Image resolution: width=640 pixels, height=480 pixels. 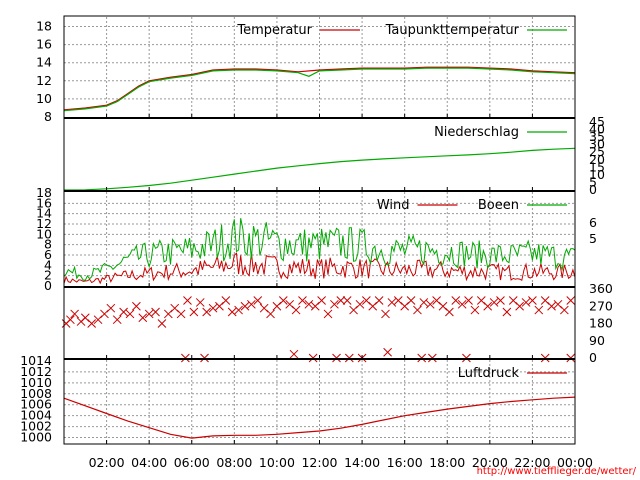 I want to click on y-tick-label: 1012, so click(x=36, y=371).